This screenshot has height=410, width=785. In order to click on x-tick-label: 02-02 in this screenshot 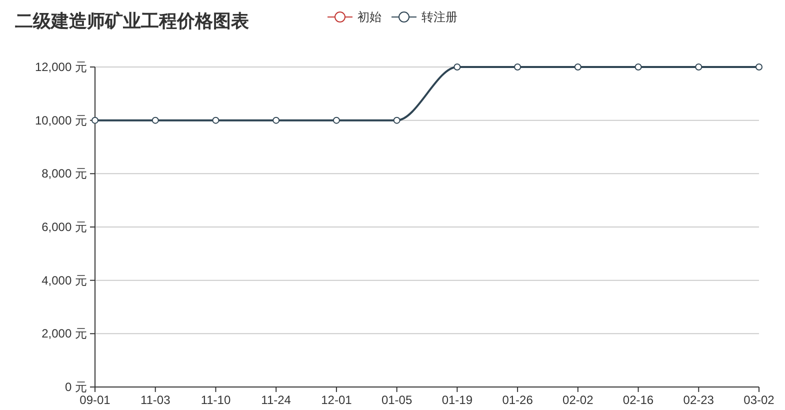, I will do `click(578, 400)`.